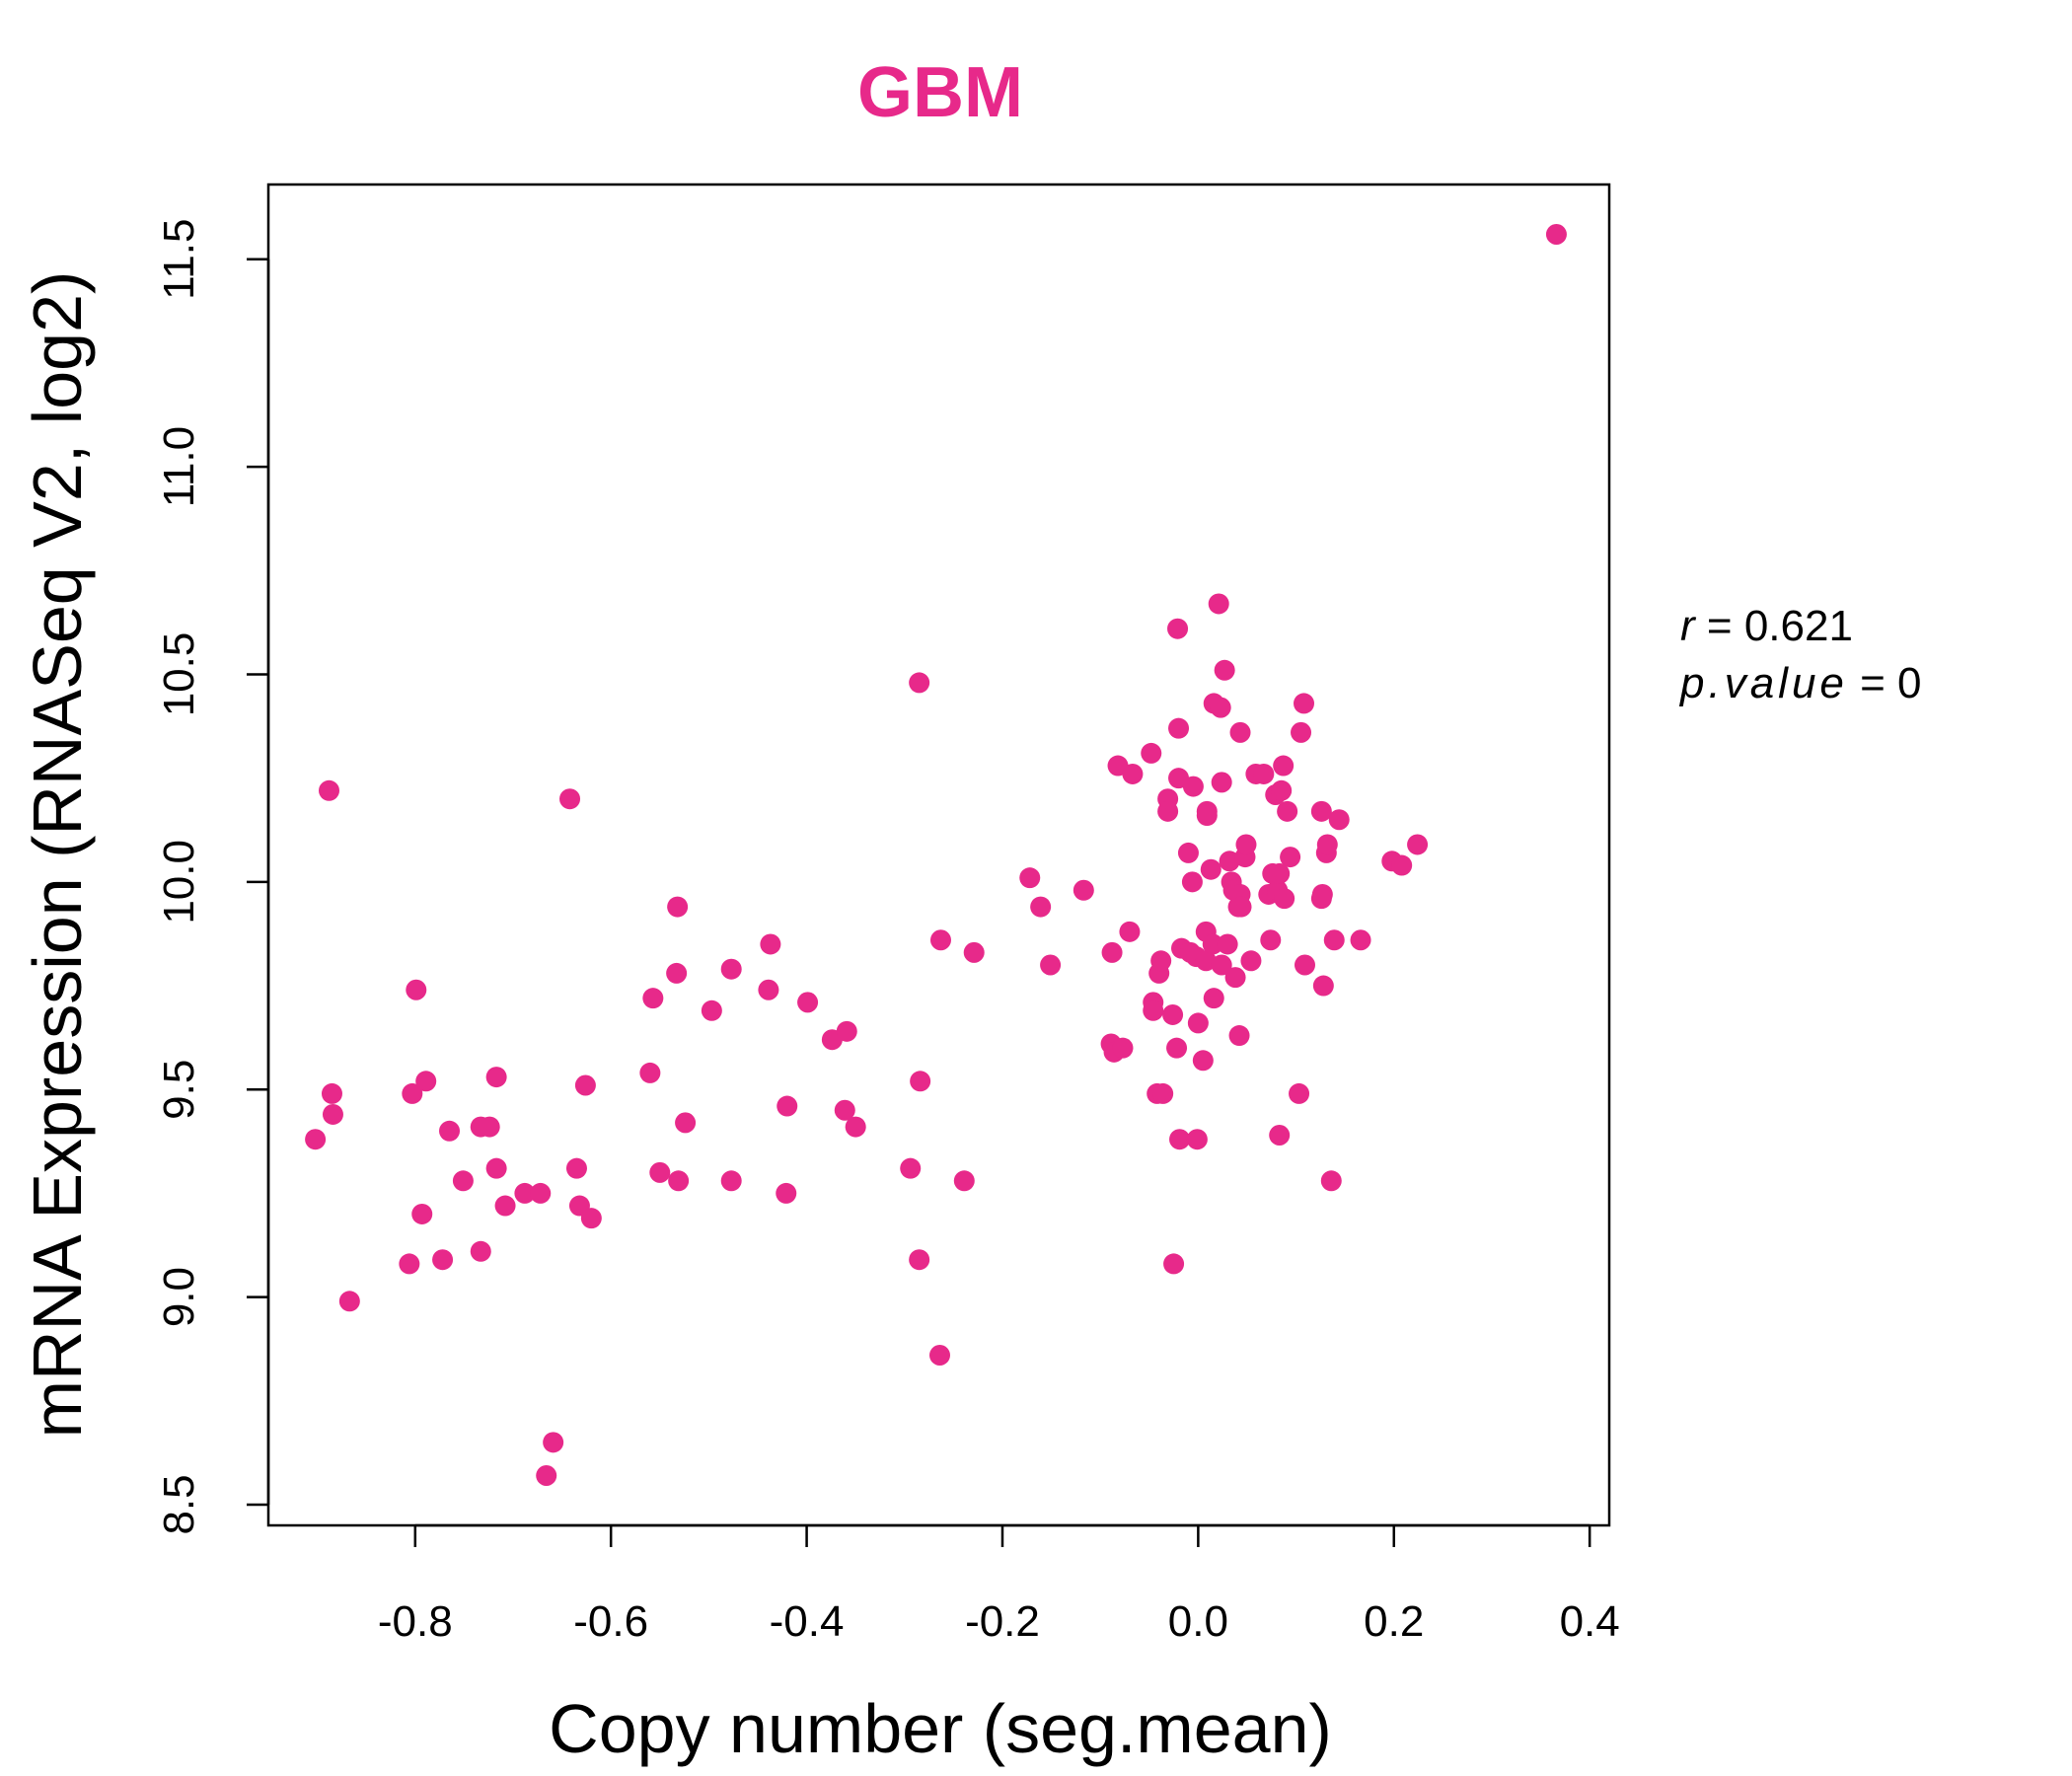 The image size is (2072, 1776). What do you see at coordinates (213, 877) in the screenshot?
I see `y-axis: 8.5 9.0 9.5 10.0 10.5 11.0 11.5` at bounding box center [213, 877].